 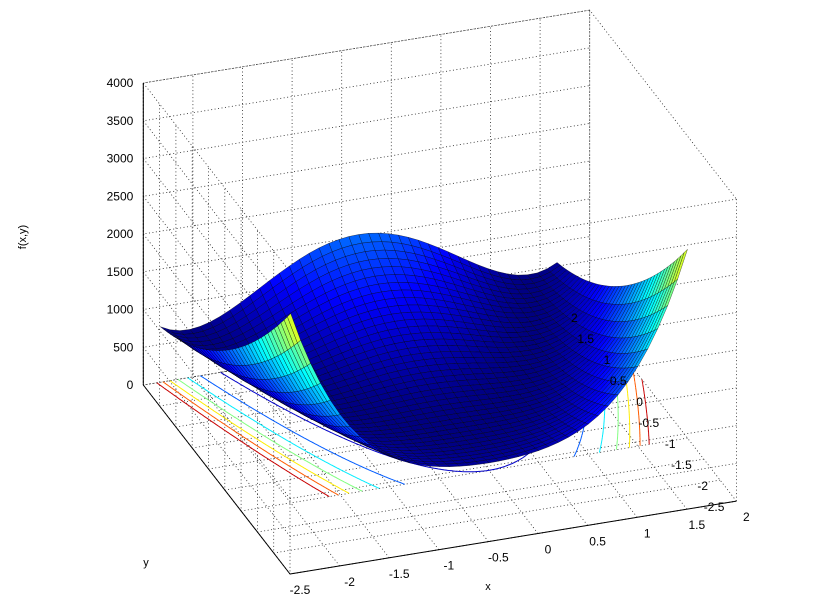 I want to click on y-tick-label: 0.5, so click(x=618, y=381).